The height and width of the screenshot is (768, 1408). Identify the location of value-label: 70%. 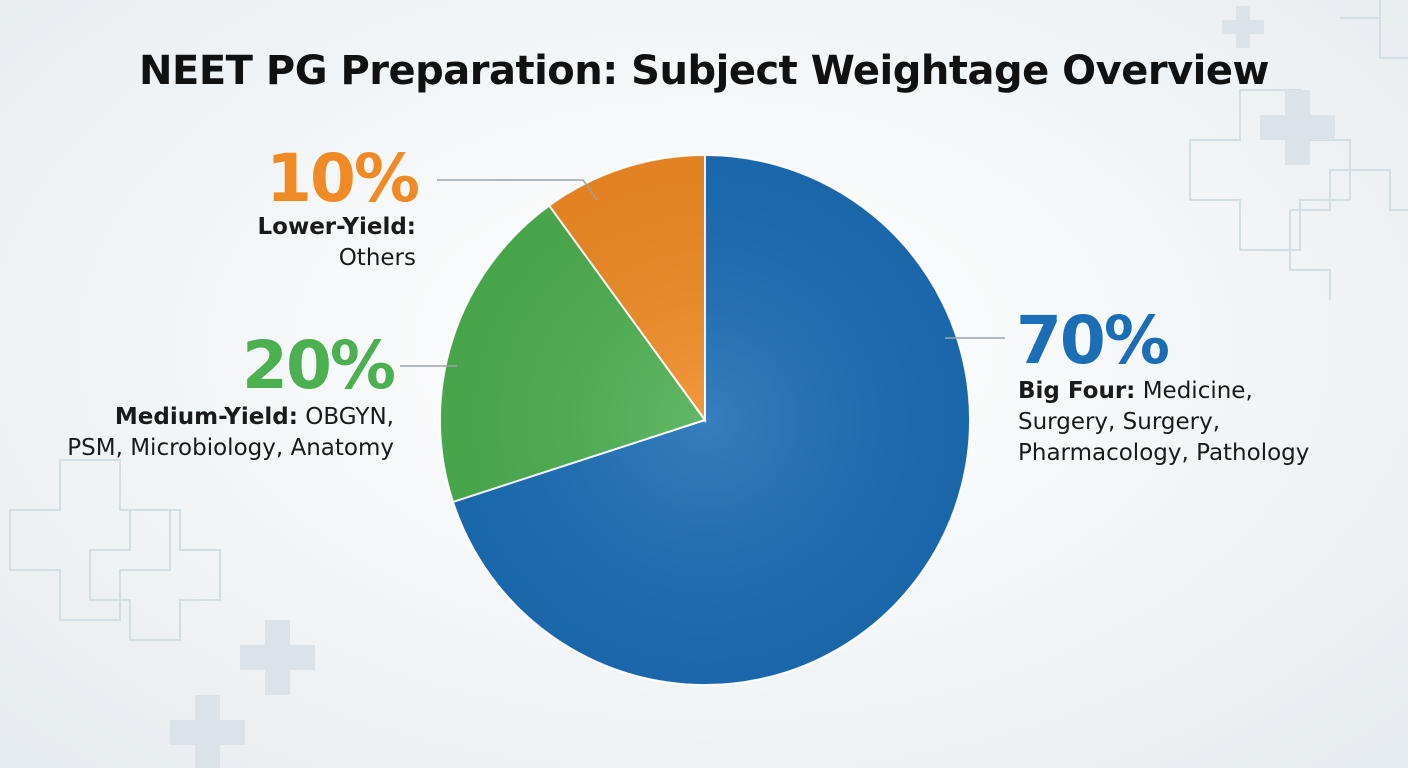
(1093, 340).